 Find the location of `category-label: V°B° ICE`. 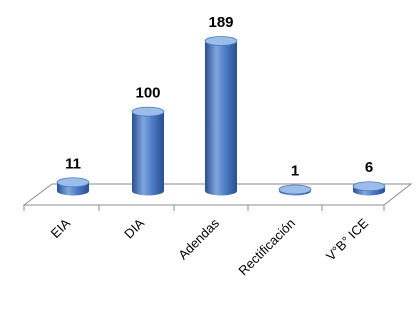

category-label: V°B° ICE is located at coordinates (347, 239).